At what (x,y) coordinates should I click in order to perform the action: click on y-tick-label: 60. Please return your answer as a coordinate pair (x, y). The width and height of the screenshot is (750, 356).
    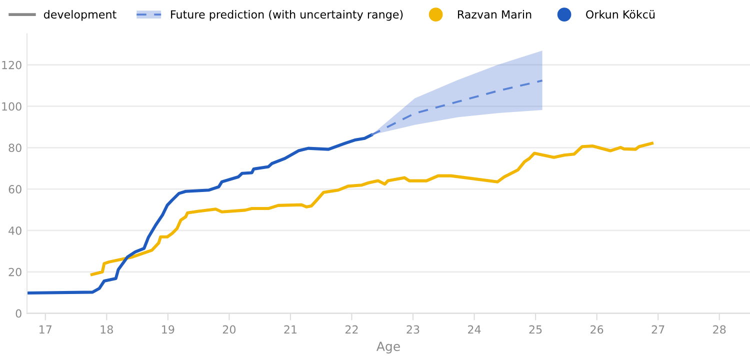
    Looking at the image, I should click on (15, 189).